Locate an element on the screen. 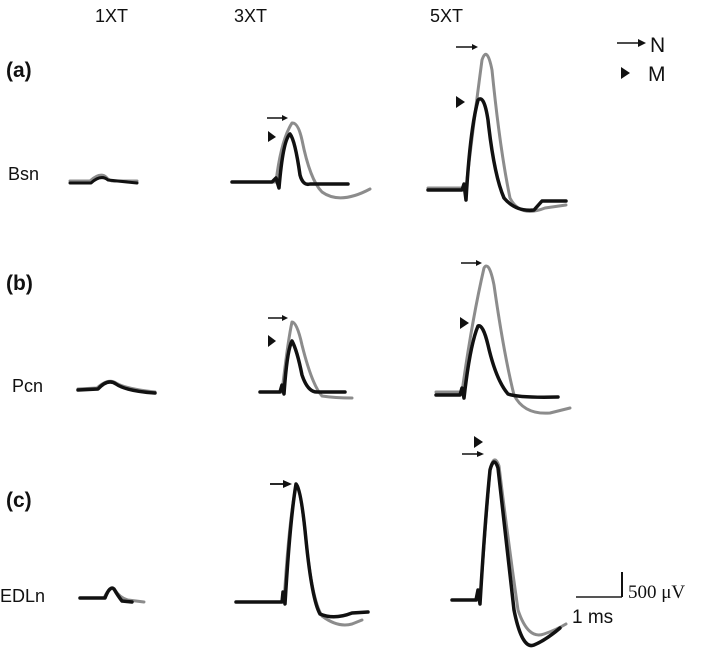  trace-m-edln-1xt is located at coordinates (106, 595).